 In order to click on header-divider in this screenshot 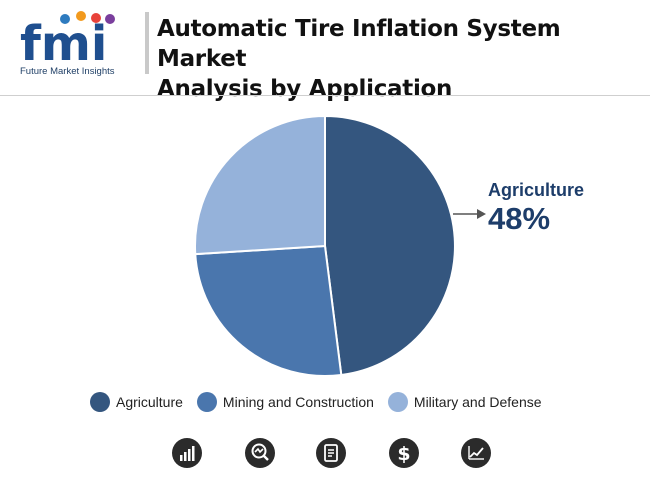, I will do `click(147, 43)`.